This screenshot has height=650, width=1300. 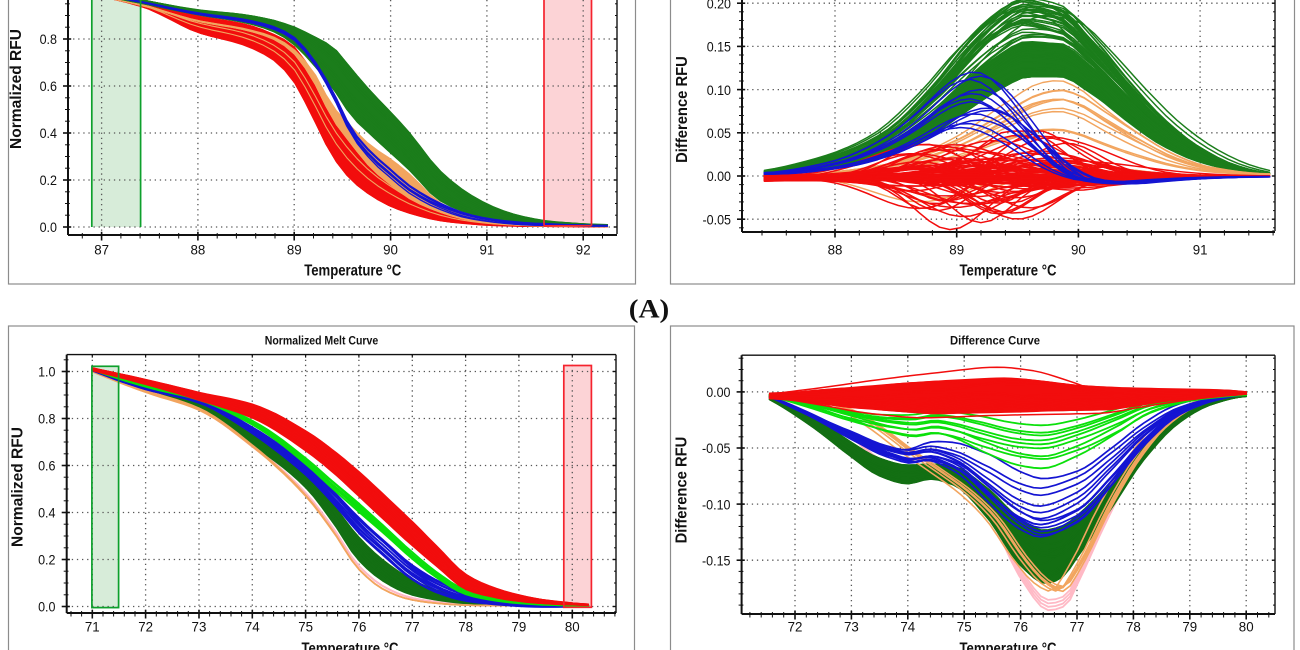 I want to click on svg-text: 92, so click(x=583, y=250).